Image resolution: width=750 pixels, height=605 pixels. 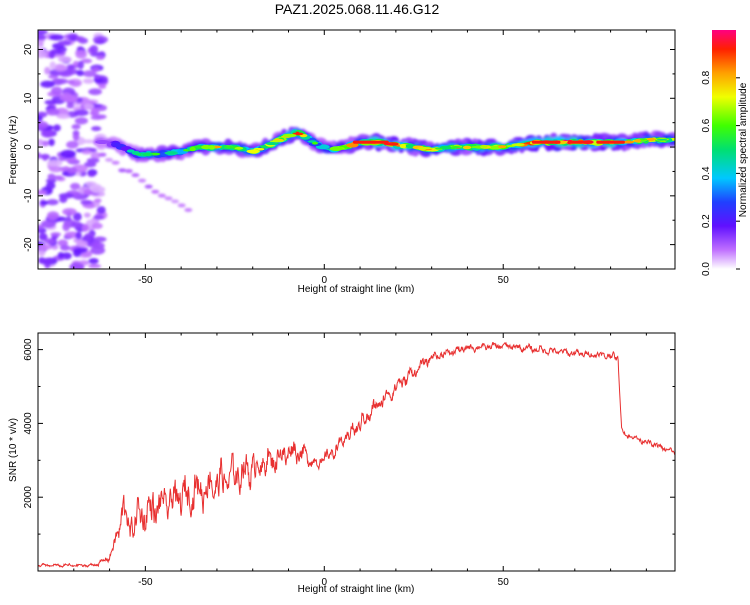 I want to click on spectrogram-ylabel: Frequency (Hz), so click(x=13, y=150).